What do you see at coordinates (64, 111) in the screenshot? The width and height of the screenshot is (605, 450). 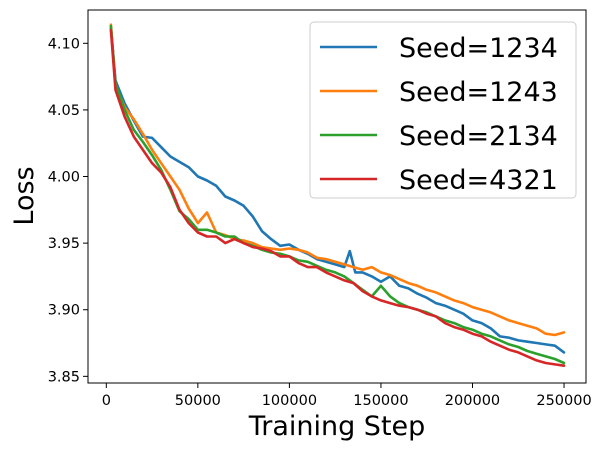 I see `y-tick-label: 4.05` at bounding box center [64, 111].